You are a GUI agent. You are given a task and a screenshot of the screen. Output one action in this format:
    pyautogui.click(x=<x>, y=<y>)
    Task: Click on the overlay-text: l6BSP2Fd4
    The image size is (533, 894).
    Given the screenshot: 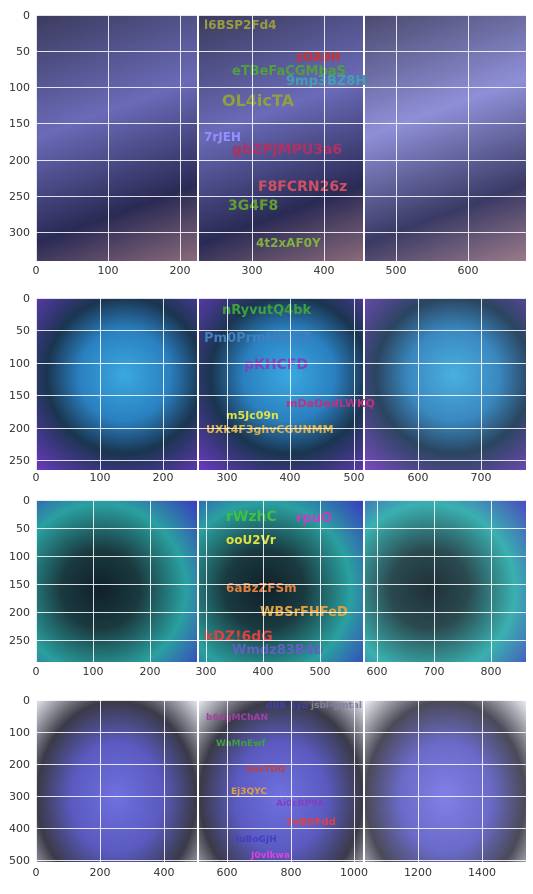 What is the action you would take?
    pyautogui.click(x=240, y=25)
    